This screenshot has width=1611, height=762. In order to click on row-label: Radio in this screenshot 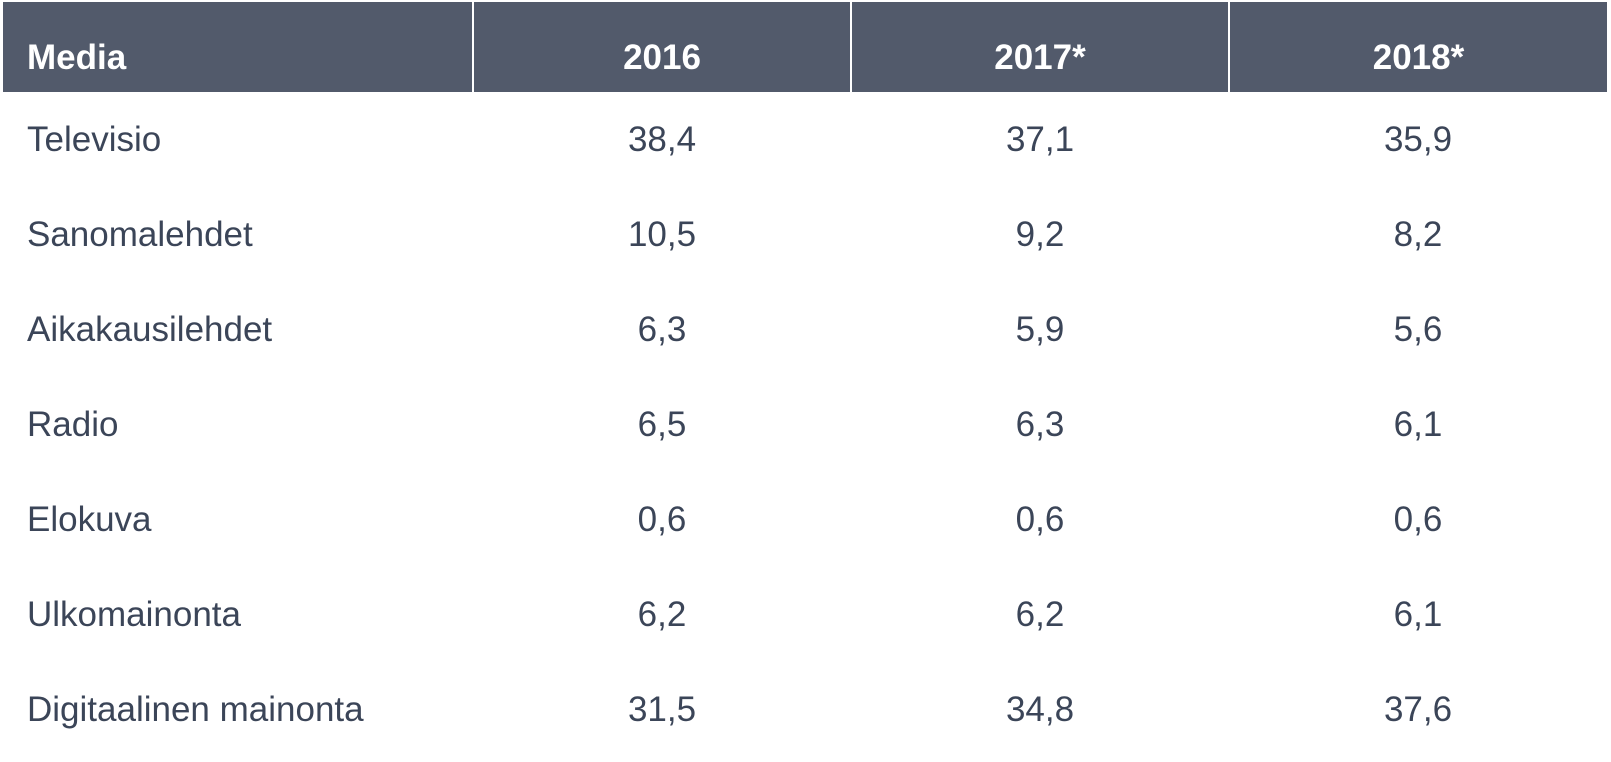, I will do `click(73, 424)`.